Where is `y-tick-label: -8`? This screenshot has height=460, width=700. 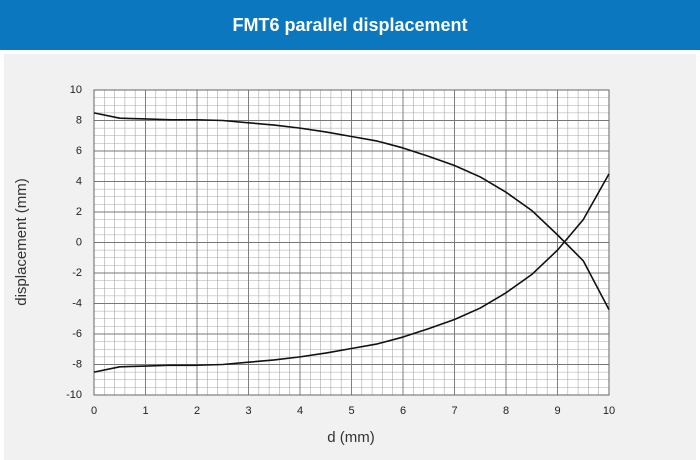
y-tick-label: -8 is located at coordinates (77, 364).